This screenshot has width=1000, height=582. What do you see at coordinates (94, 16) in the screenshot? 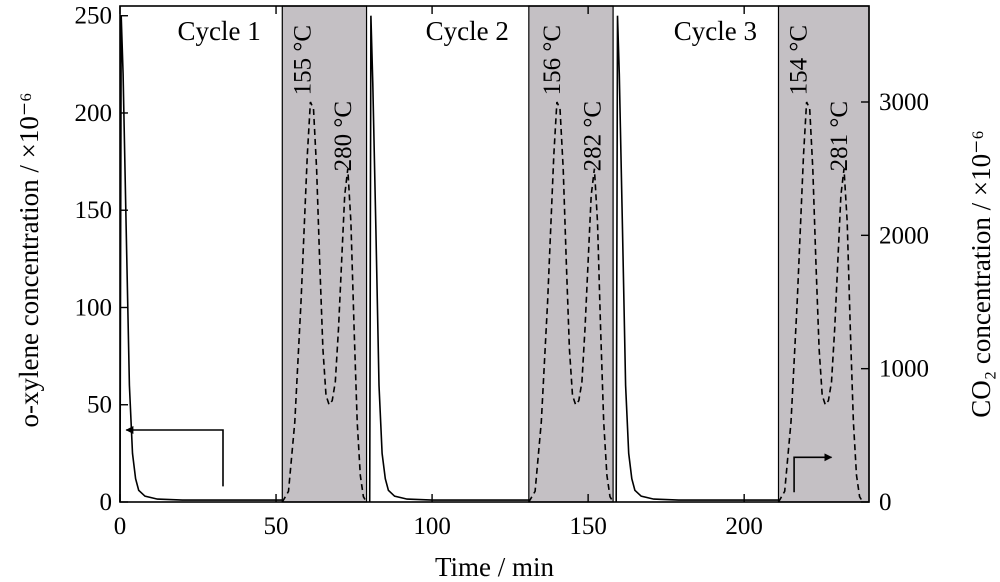
I see `y-left-tick-label: 250` at bounding box center [94, 16].